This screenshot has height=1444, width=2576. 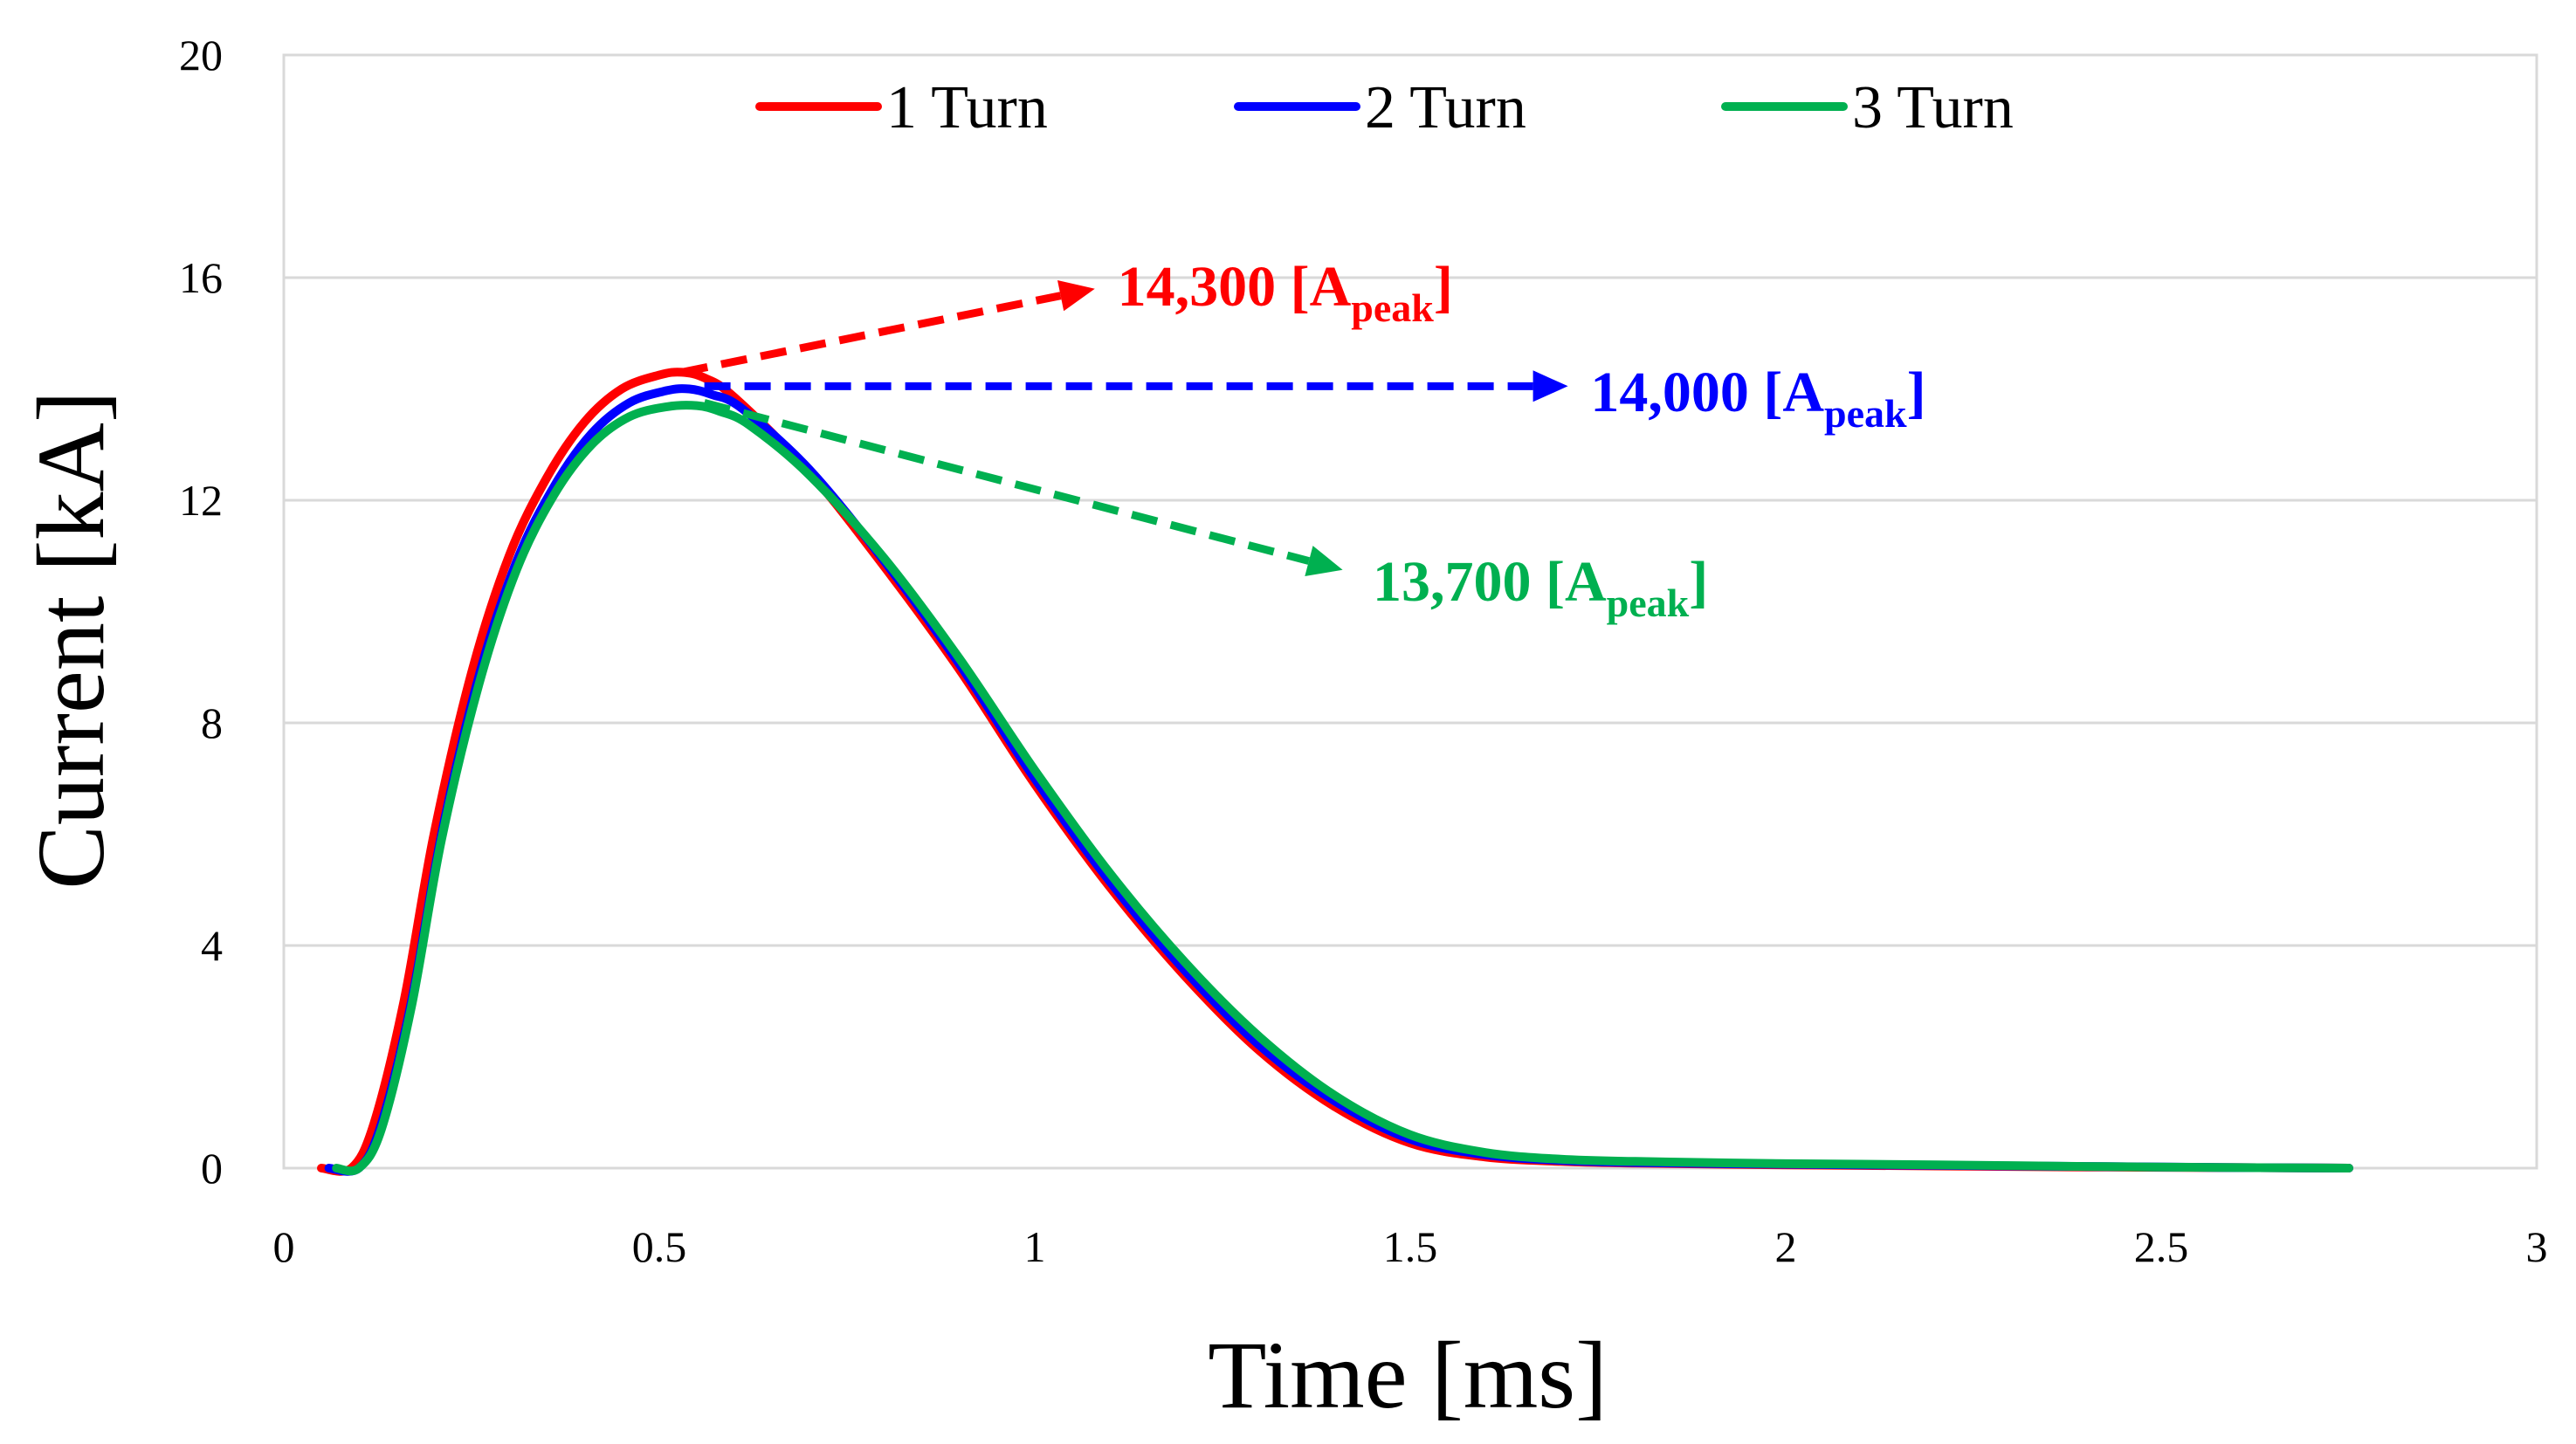 I want to click on x-tick-labels: 0 0.5 1 1.5 2 2.5 3, so click(x=1410, y=1246).